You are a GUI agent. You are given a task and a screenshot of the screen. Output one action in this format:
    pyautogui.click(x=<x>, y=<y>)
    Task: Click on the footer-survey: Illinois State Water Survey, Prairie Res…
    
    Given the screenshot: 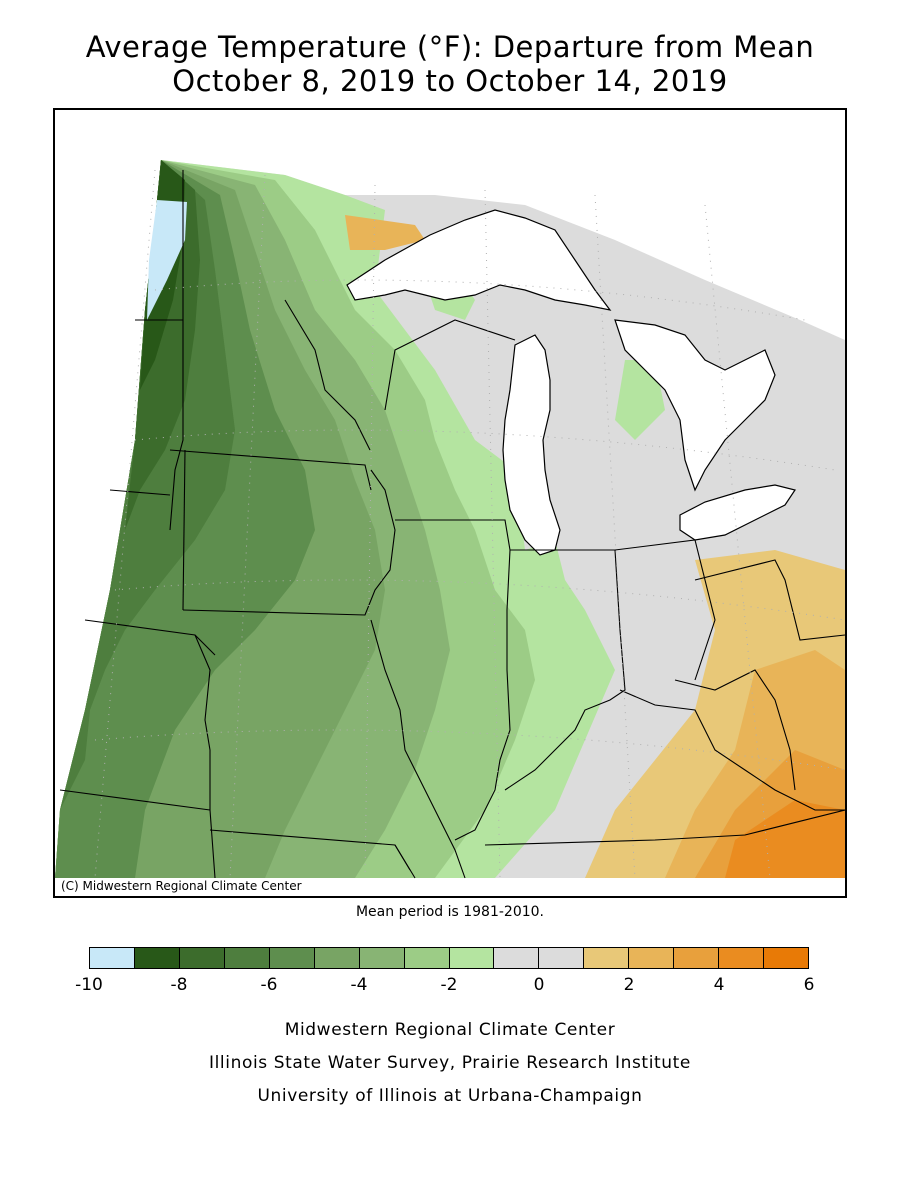 What is the action you would take?
    pyautogui.click(x=450, y=1063)
    